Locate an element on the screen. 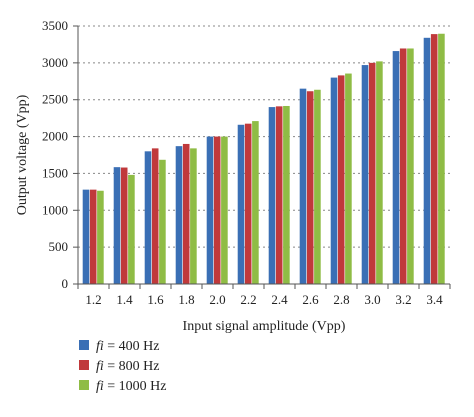 Image resolution: width=474 pixels, height=417 pixels. legend-label: fi = 800 Hz is located at coordinates (128, 366).